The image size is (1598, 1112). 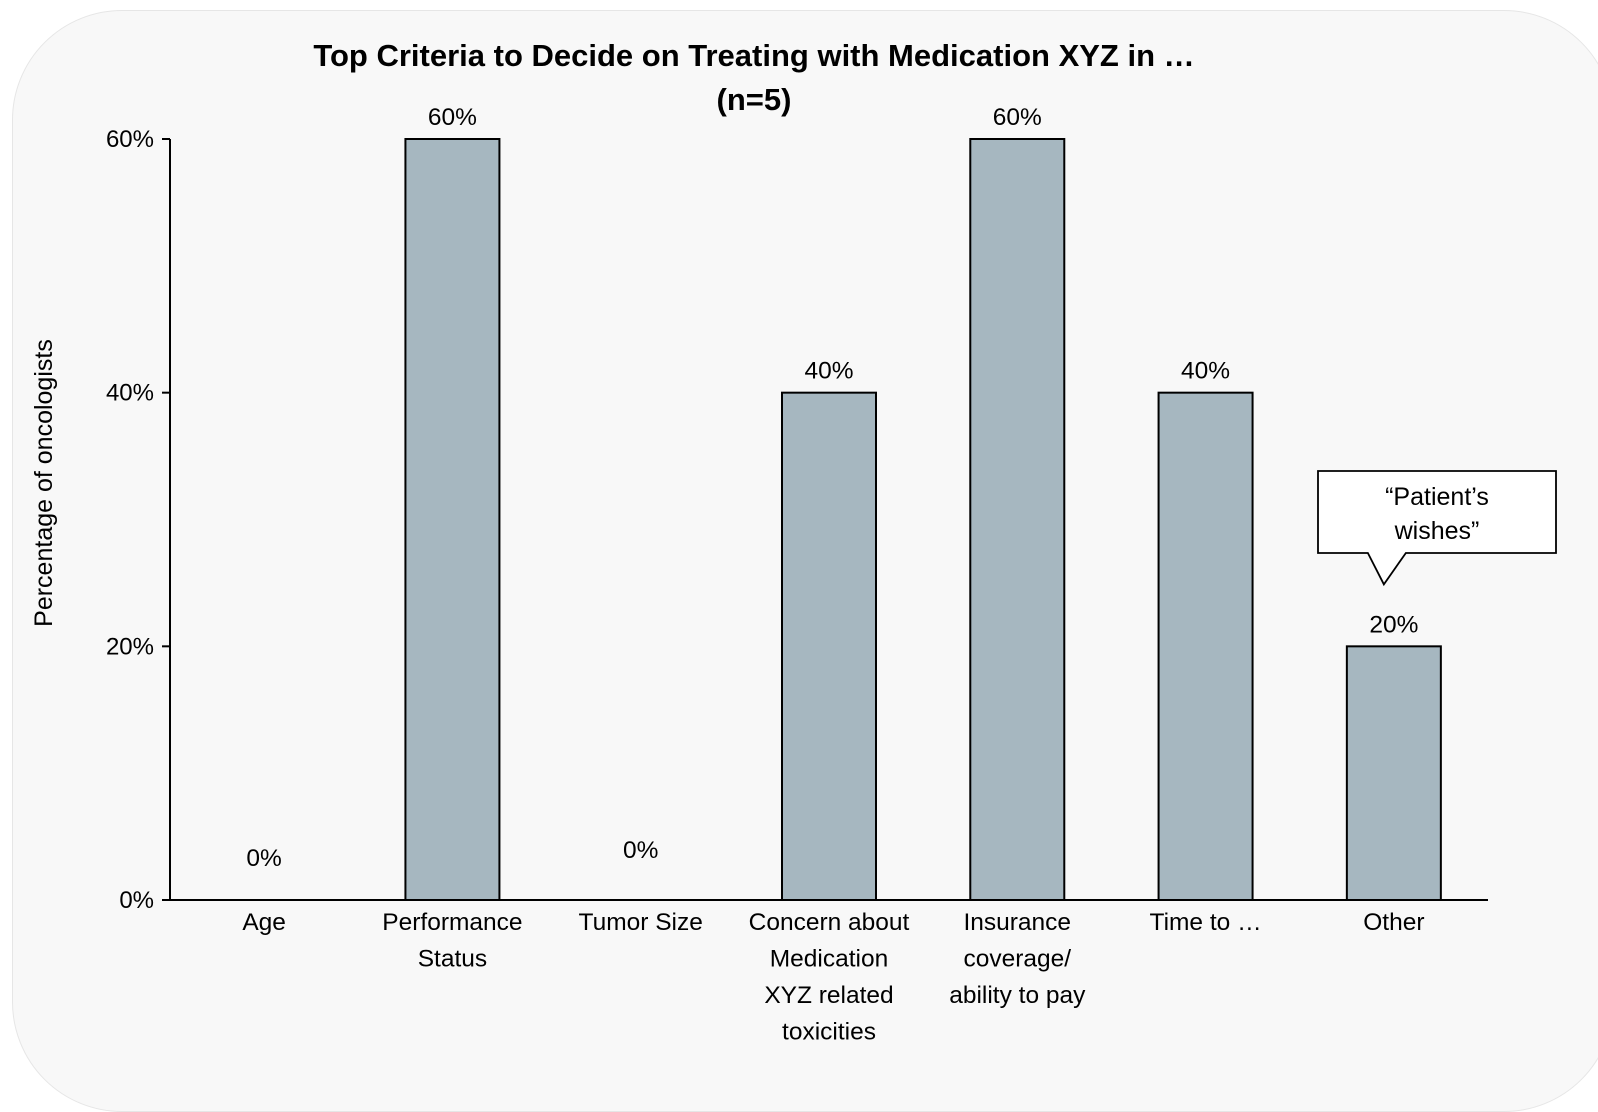 What do you see at coordinates (452, 941) in the screenshot?
I see `x-tick-label: Performance Status` at bounding box center [452, 941].